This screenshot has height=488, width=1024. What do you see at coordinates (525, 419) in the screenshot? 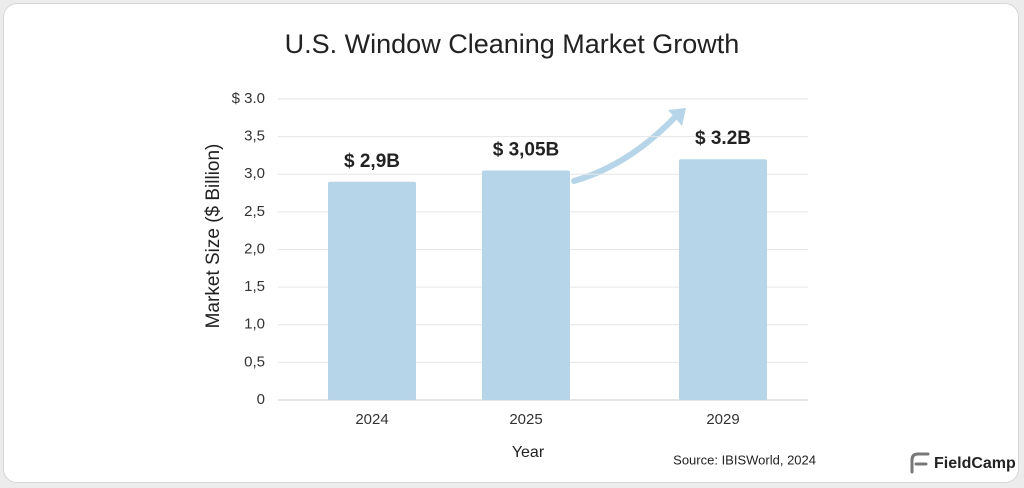
I see `x-tick-label: 2025` at bounding box center [525, 419].